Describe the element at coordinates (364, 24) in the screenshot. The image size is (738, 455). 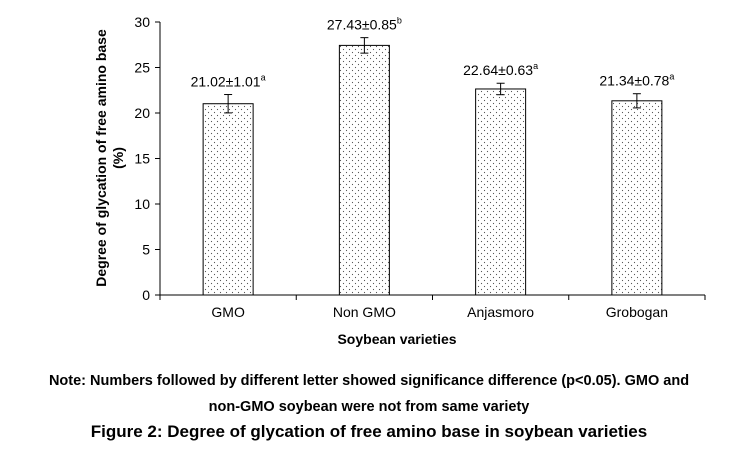
I see `data-label: 27.43±0.85b` at that location.